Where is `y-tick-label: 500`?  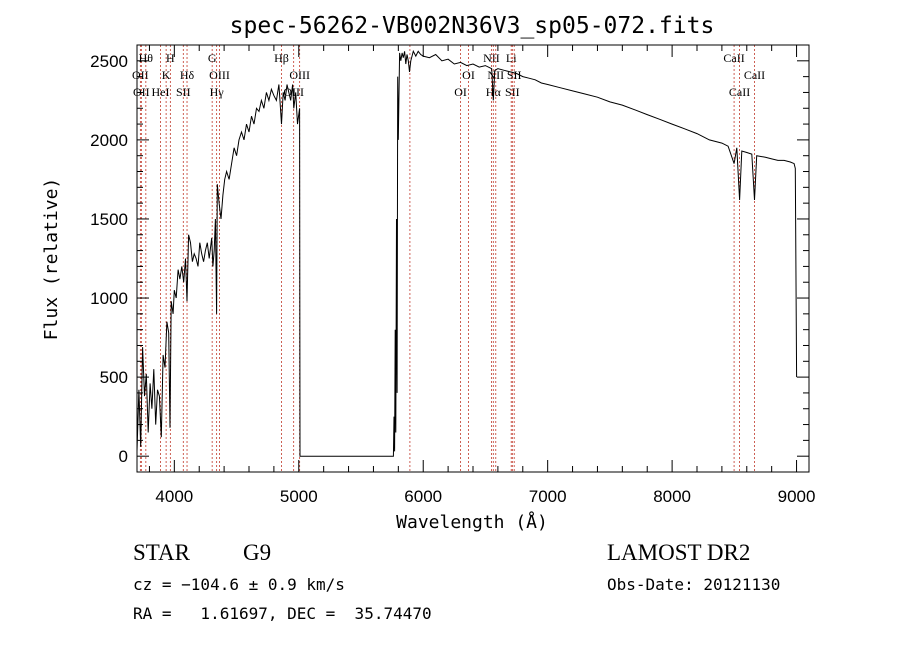
y-tick-label: 500 is located at coordinates (114, 377).